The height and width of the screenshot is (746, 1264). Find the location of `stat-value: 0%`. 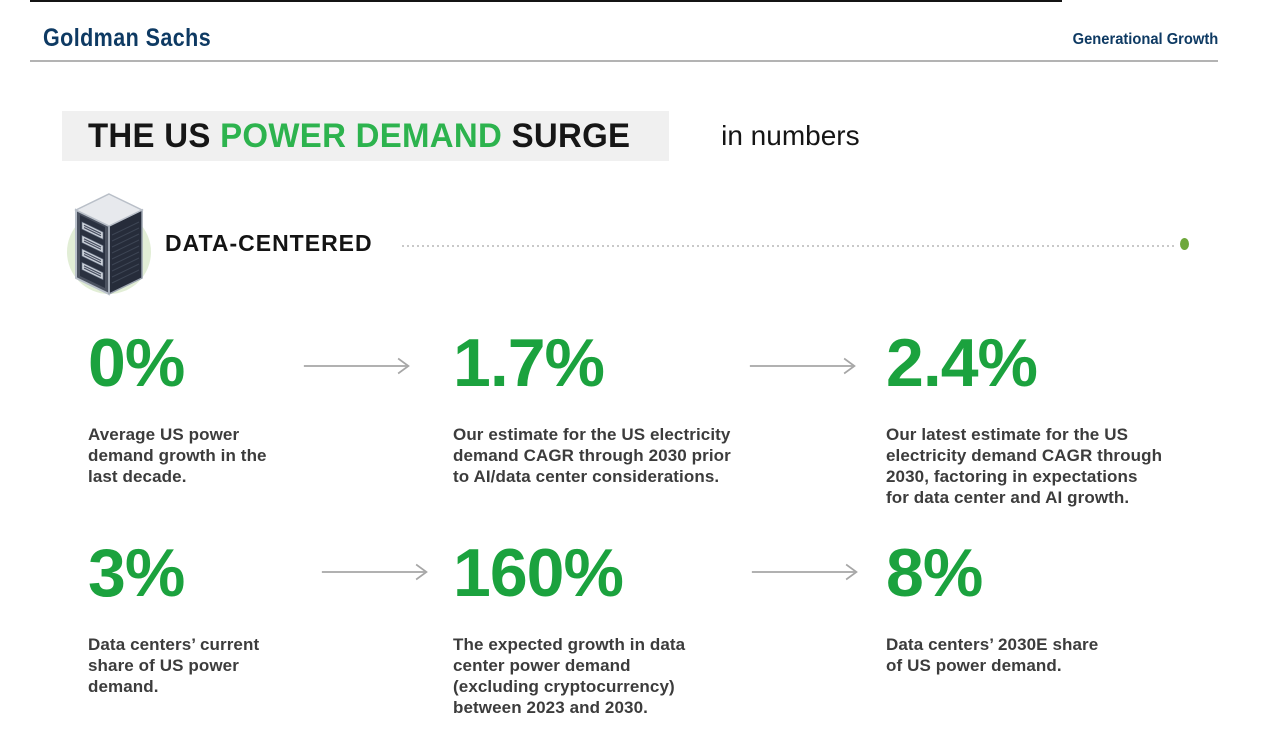

stat-value: 0% is located at coordinates (136, 363).